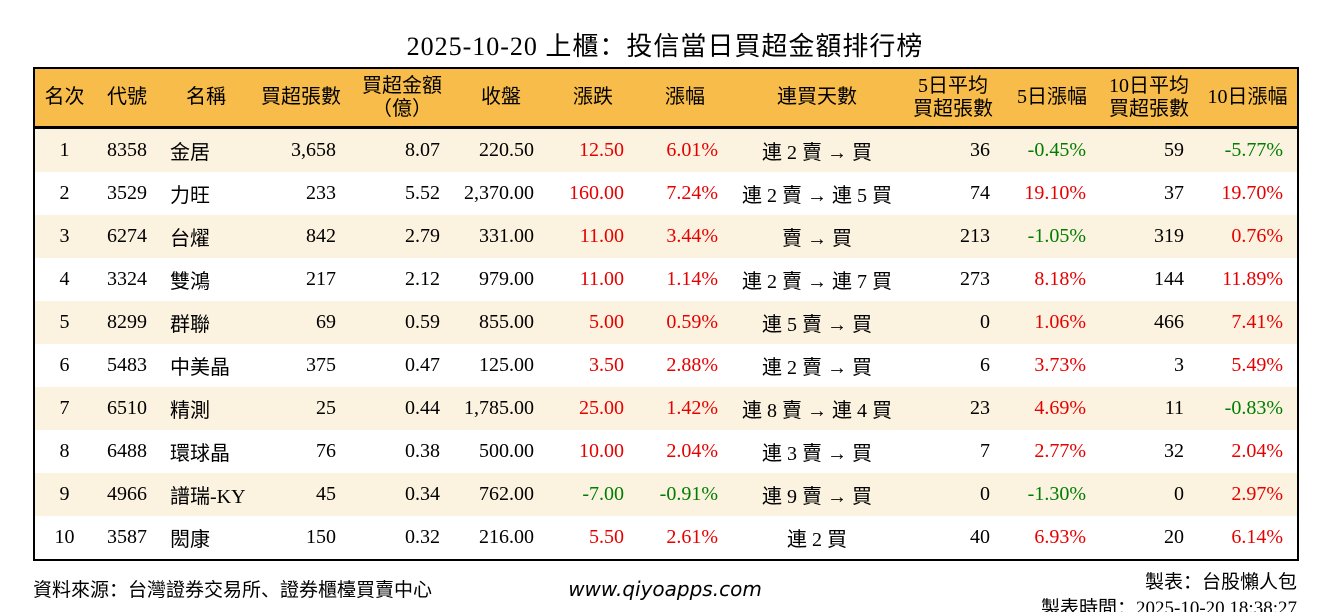 This screenshot has height=612, width=1330. Describe the element at coordinates (1169, 236) in the screenshot. I see `avg10-volume-cell: 319` at that location.